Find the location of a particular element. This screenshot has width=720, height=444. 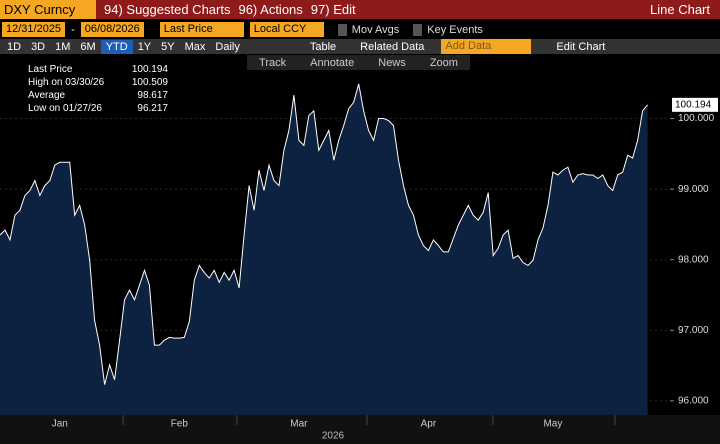

chart-tools: Track Annotate News Zoom is located at coordinates (358, 62).